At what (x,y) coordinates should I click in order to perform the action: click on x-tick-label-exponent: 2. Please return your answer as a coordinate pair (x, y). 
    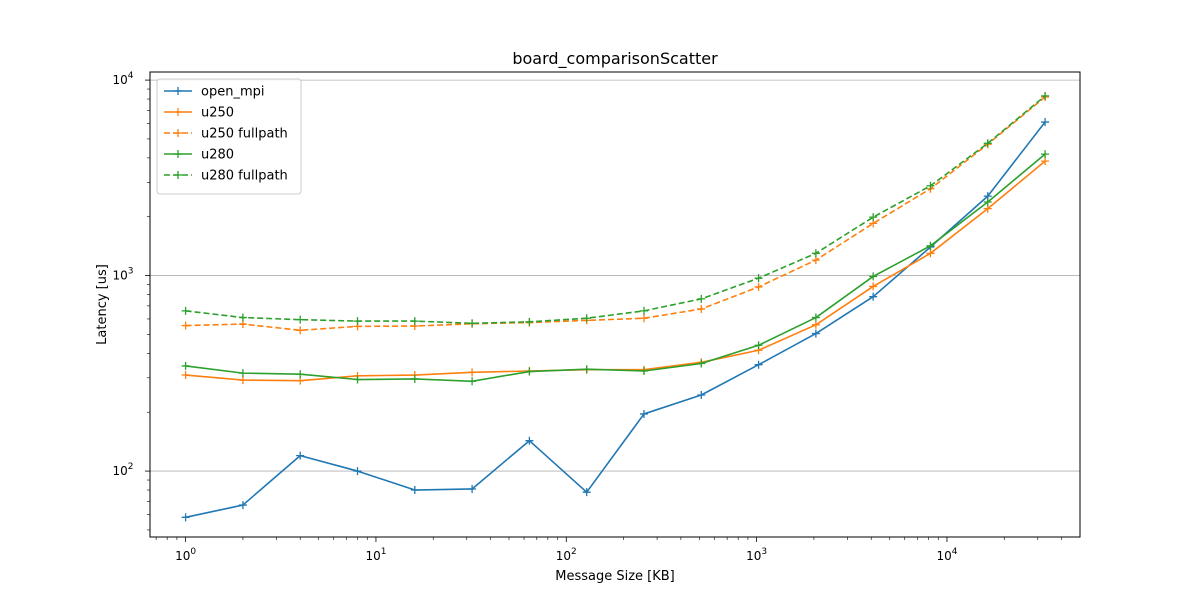
    Looking at the image, I should click on (574, 552).